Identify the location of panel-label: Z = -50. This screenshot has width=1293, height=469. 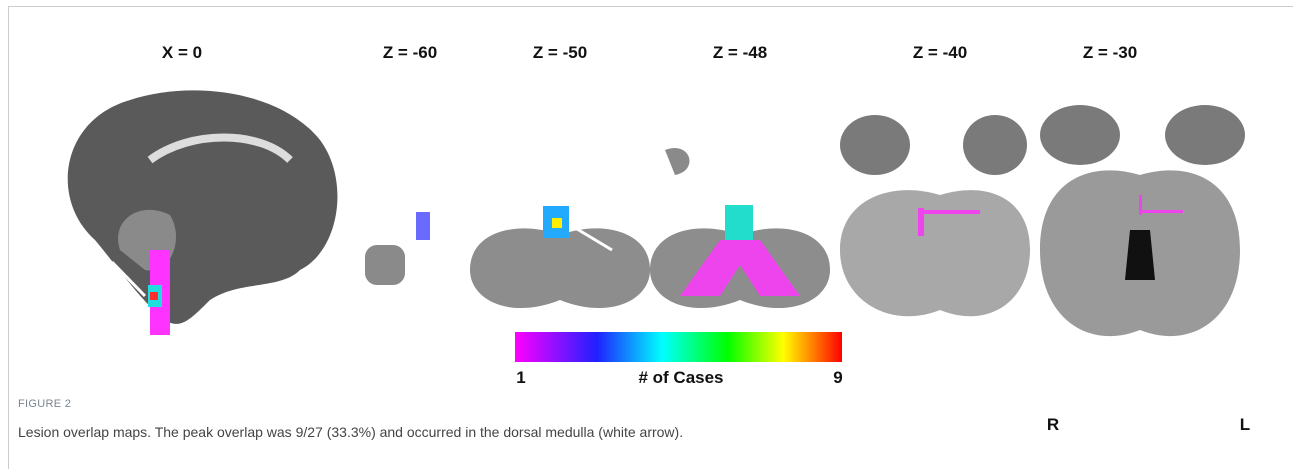
(560, 52).